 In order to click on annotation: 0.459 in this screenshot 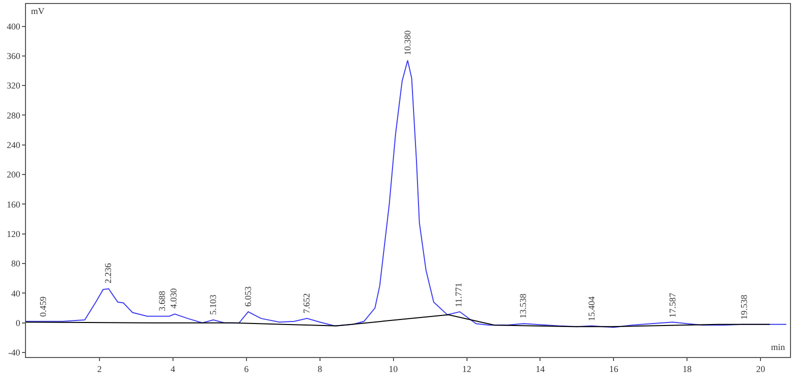, I will do `click(43, 306)`.